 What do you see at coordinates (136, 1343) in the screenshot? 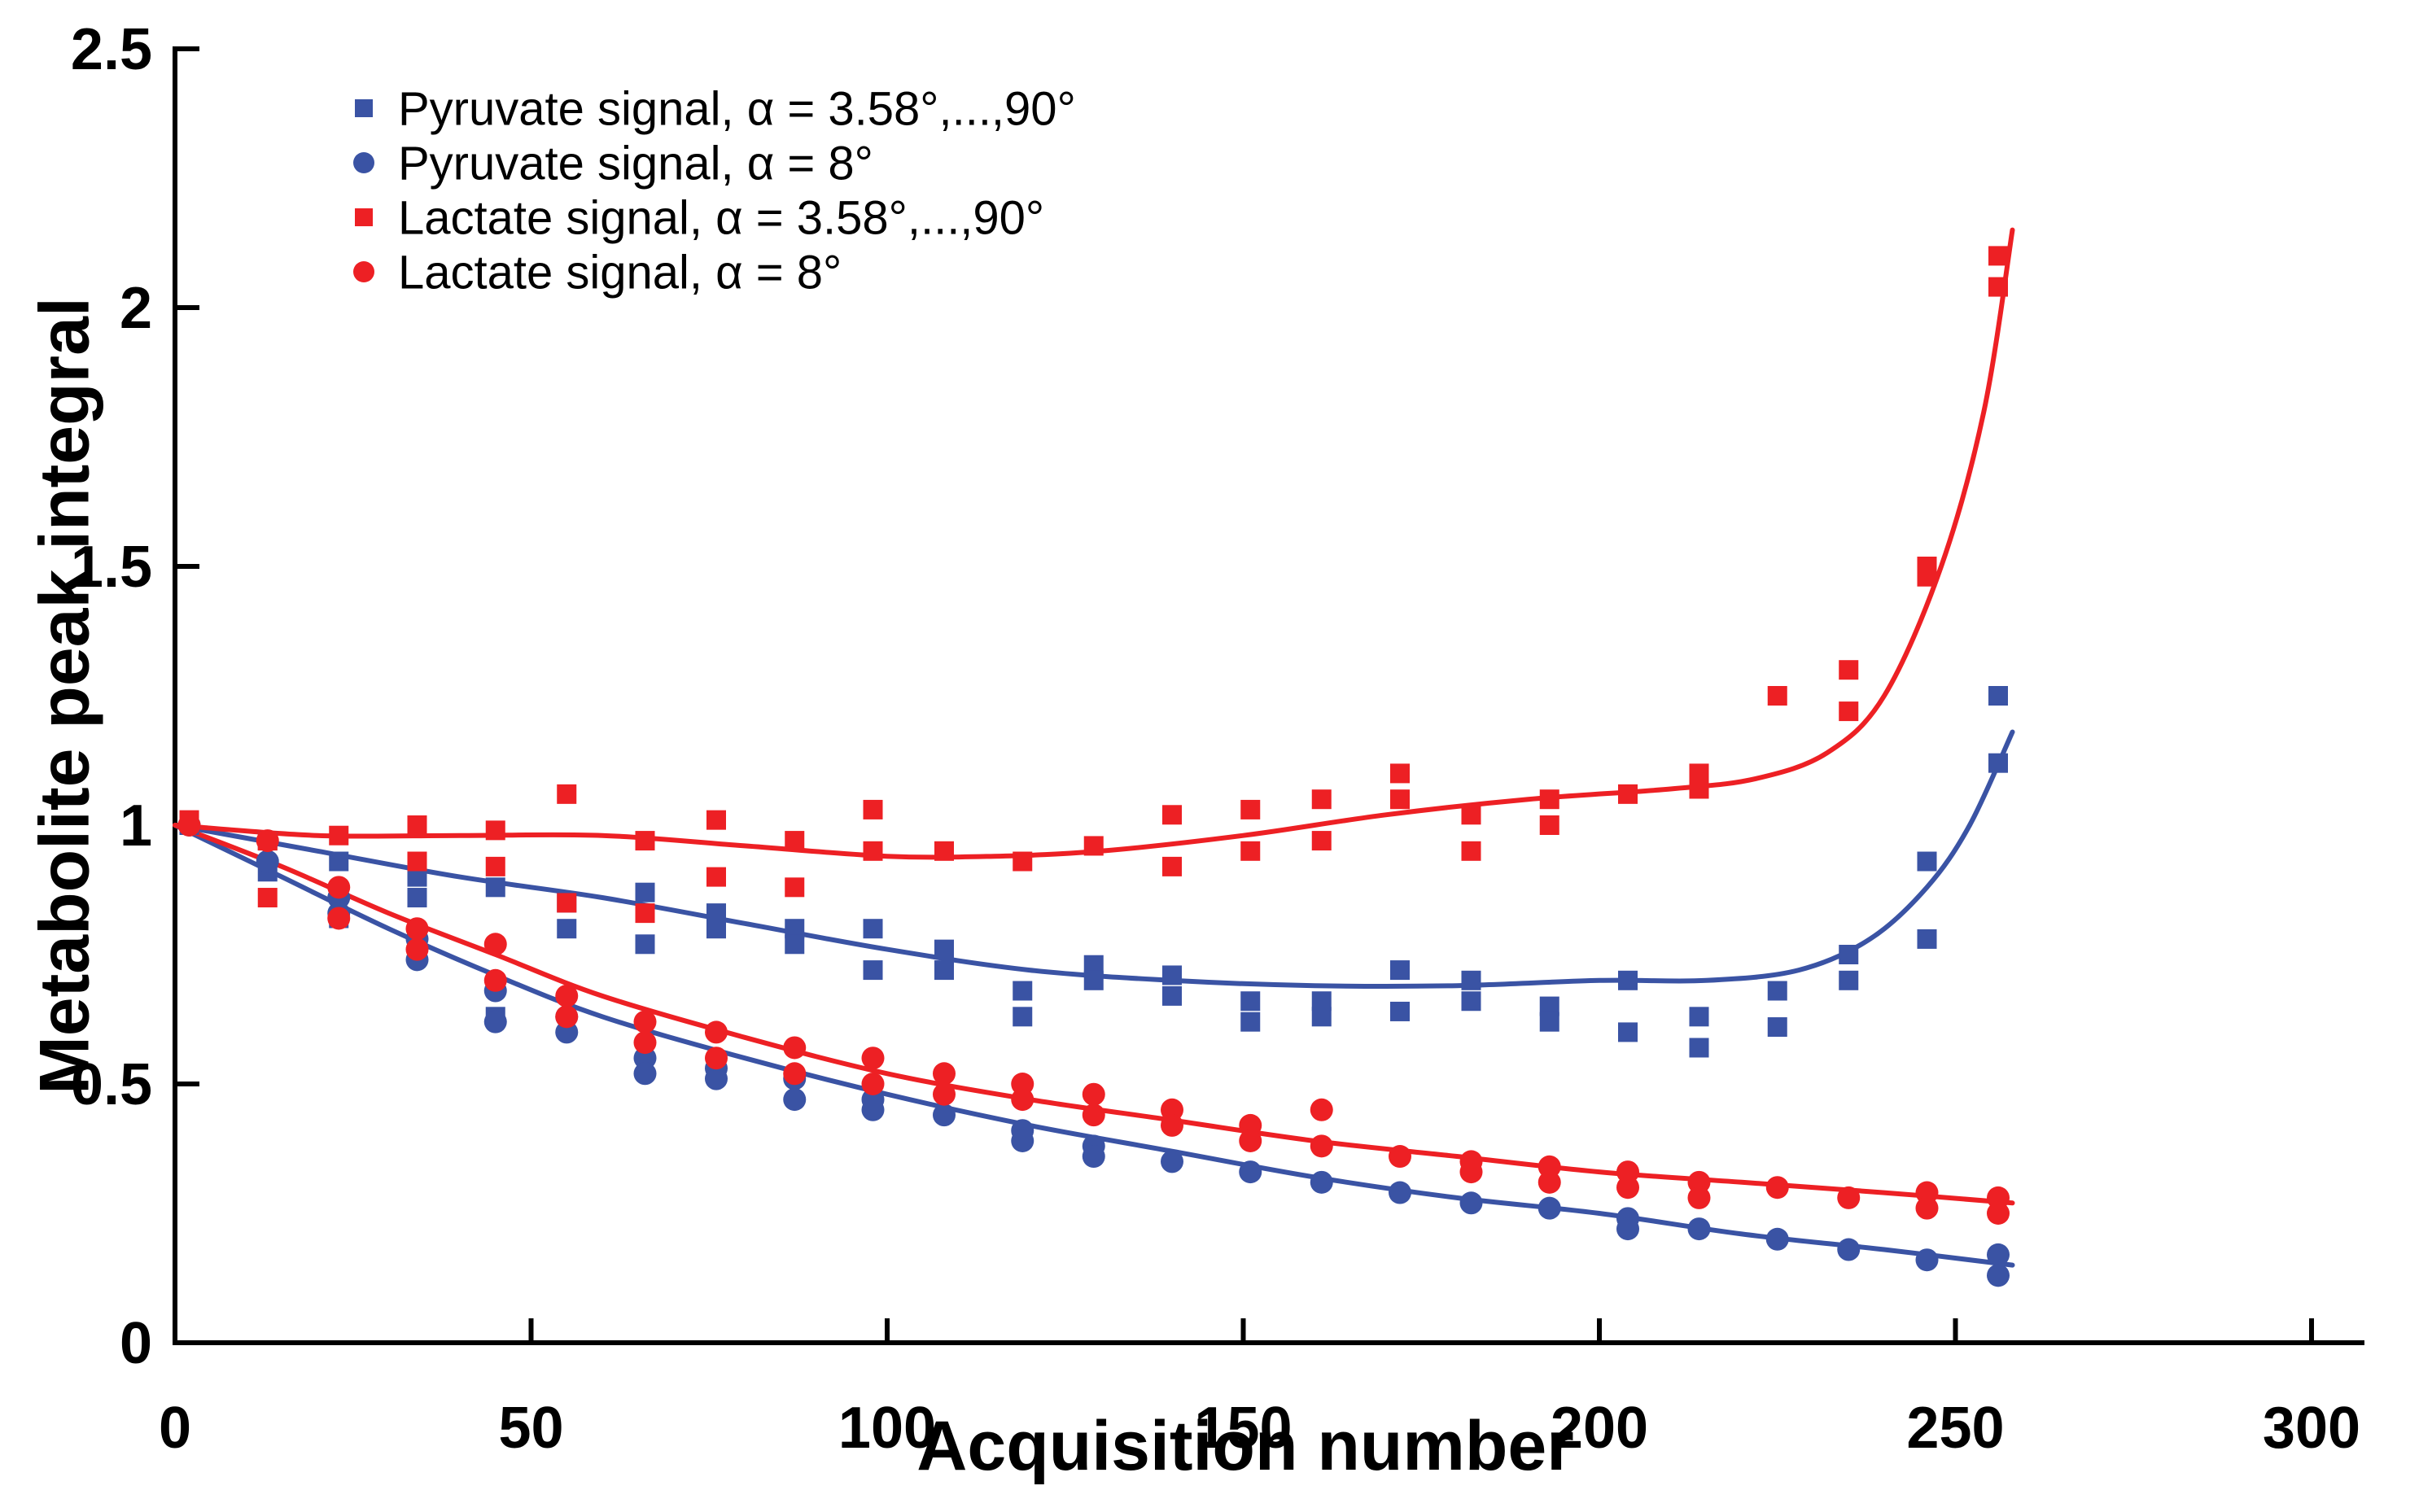
I see `y-tick-label: 0` at bounding box center [136, 1343].